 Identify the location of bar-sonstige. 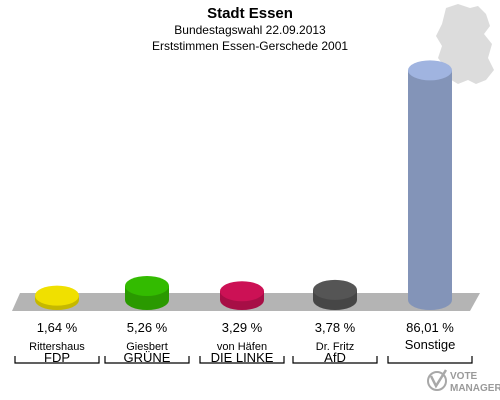
(430, 185).